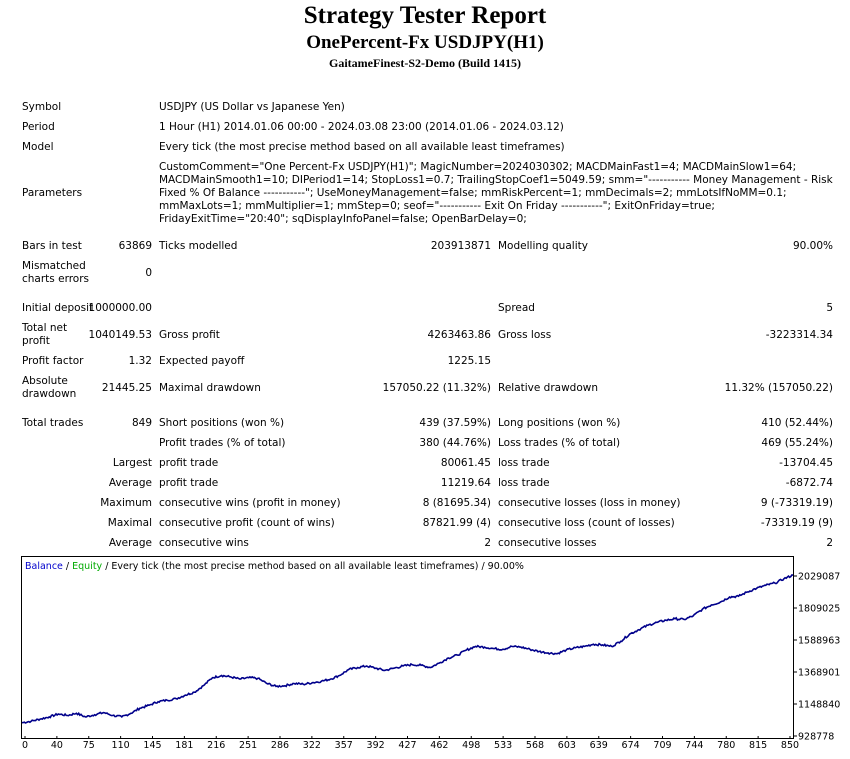  What do you see at coordinates (797, 423) in the screenshot?
I see `long-value: 410 (52.44%)` at bounding box center [797, 423].